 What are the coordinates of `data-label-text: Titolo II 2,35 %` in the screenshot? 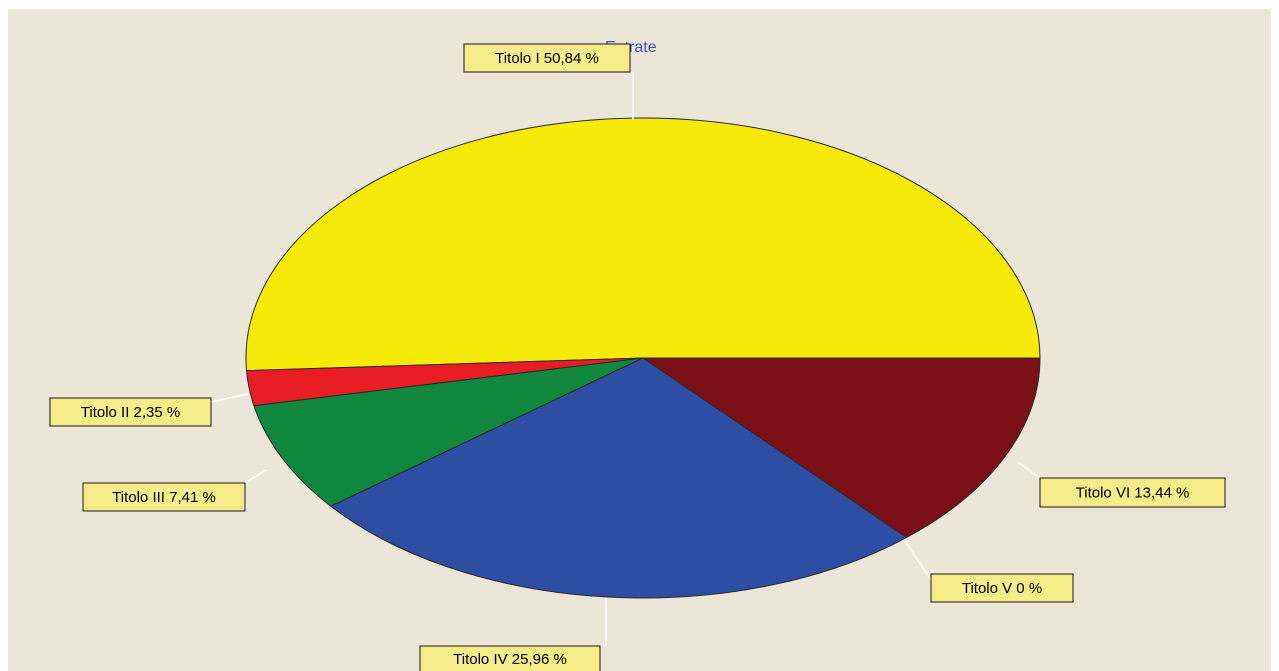 It's located at (131, 412).